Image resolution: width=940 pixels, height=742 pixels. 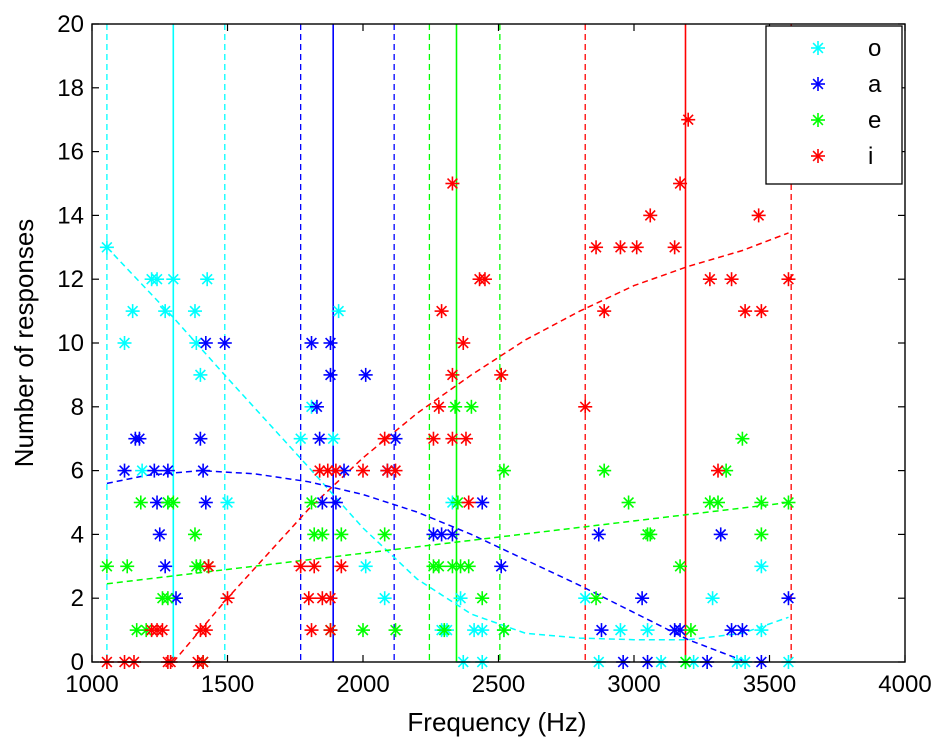 I want to click on legend-marker-i, so click(x=818, y=156).